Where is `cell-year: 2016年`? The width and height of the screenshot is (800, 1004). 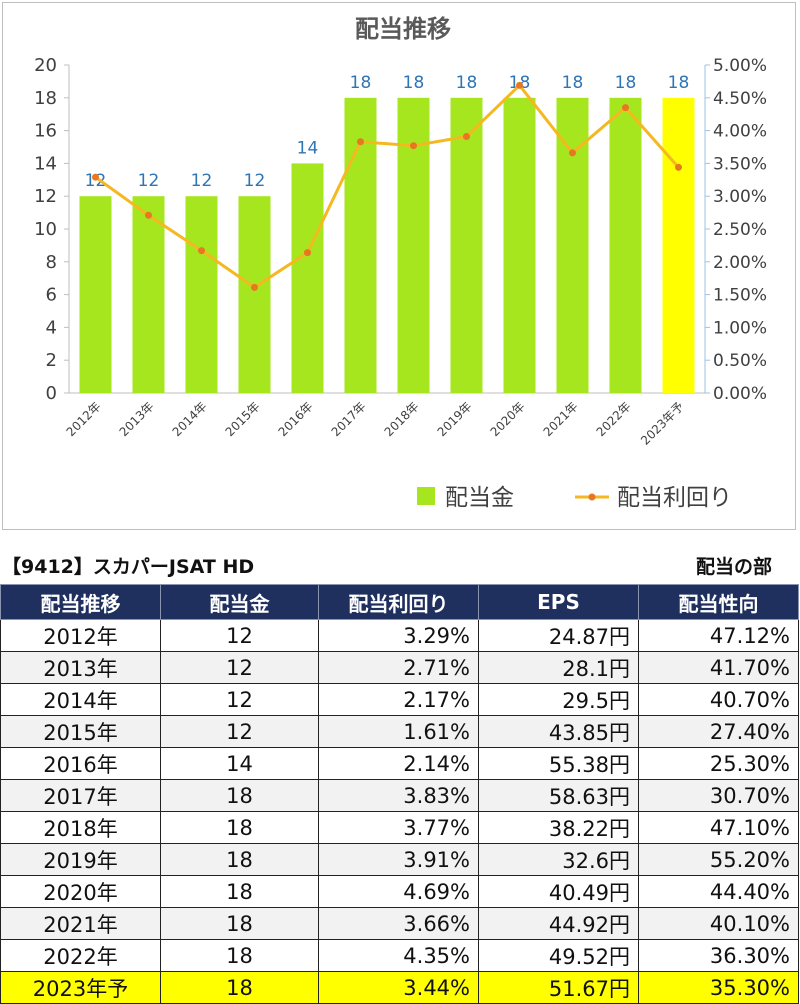 cell-year: 2016年 is located at coordinates (80, 763).